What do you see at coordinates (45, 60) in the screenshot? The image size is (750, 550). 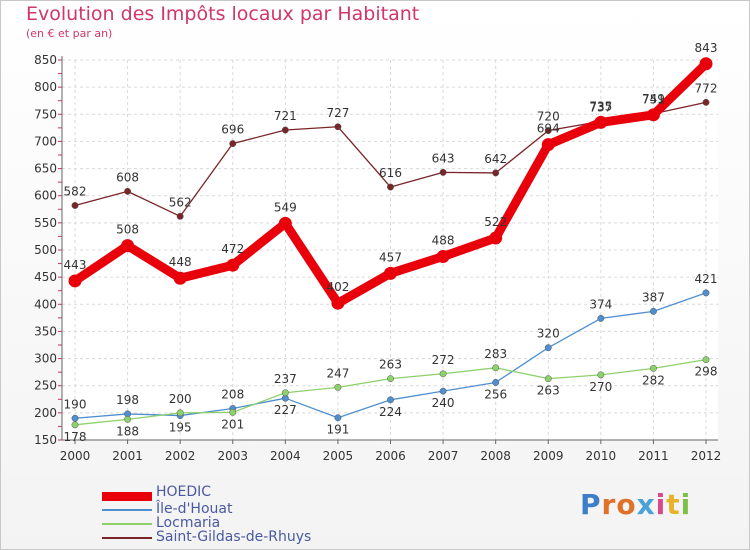 I see `y-tick-label: 850` at bounding box center [45, 60].